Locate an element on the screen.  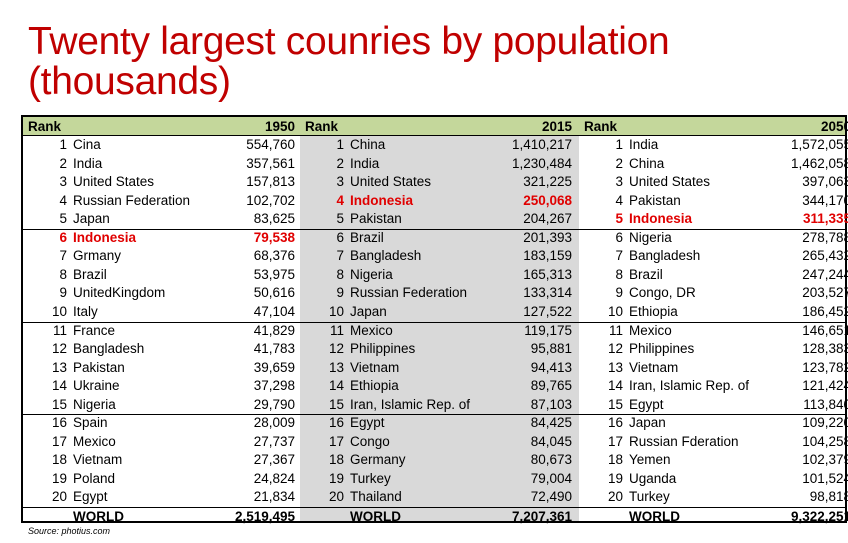
table-row: 2 India 1,230,484 is located at coordinates (436, 164).